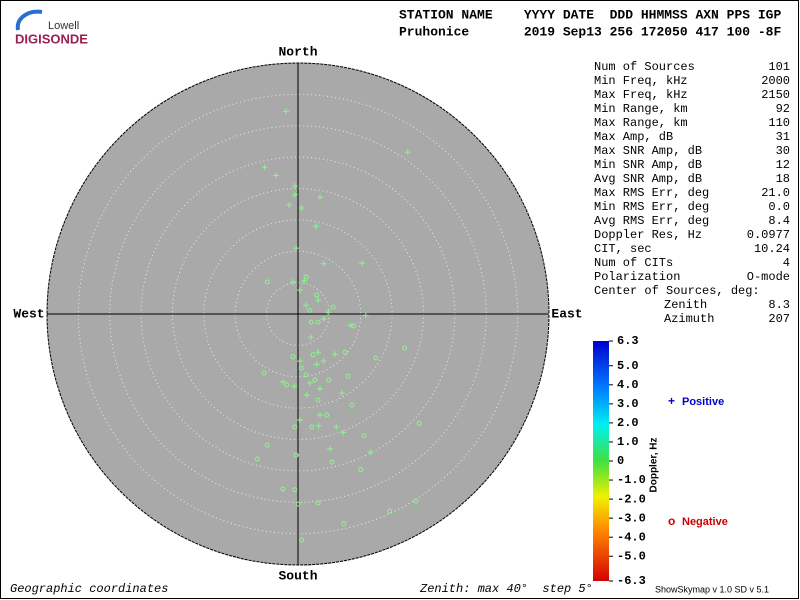  Describe the element at coordinates (783, 109) in the screenshot. I see `stat-value: 92` at that location.